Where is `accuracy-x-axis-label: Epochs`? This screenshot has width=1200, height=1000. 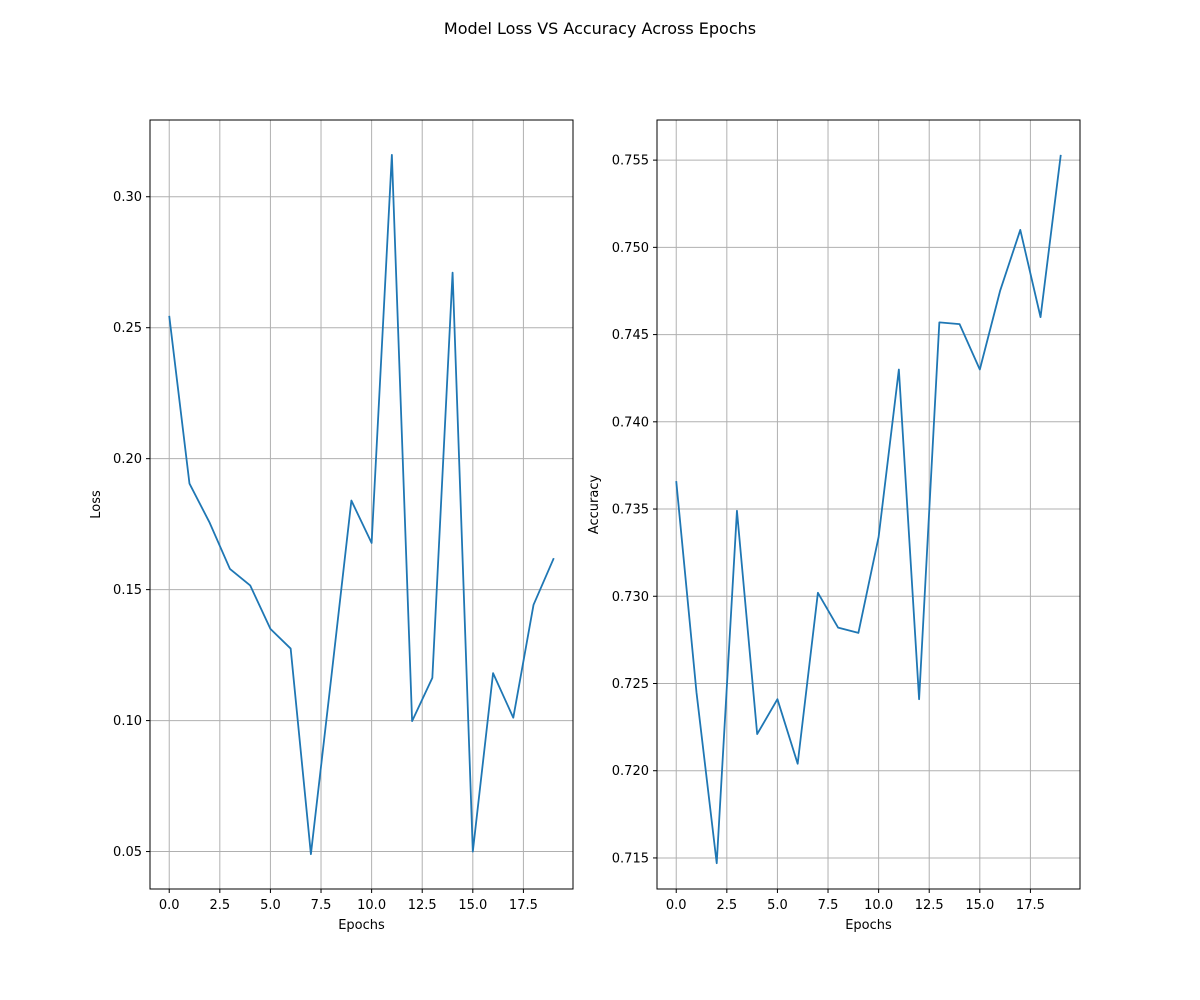
accuracy-x-axis-label: Epochs is located at coordinates (868, 925).